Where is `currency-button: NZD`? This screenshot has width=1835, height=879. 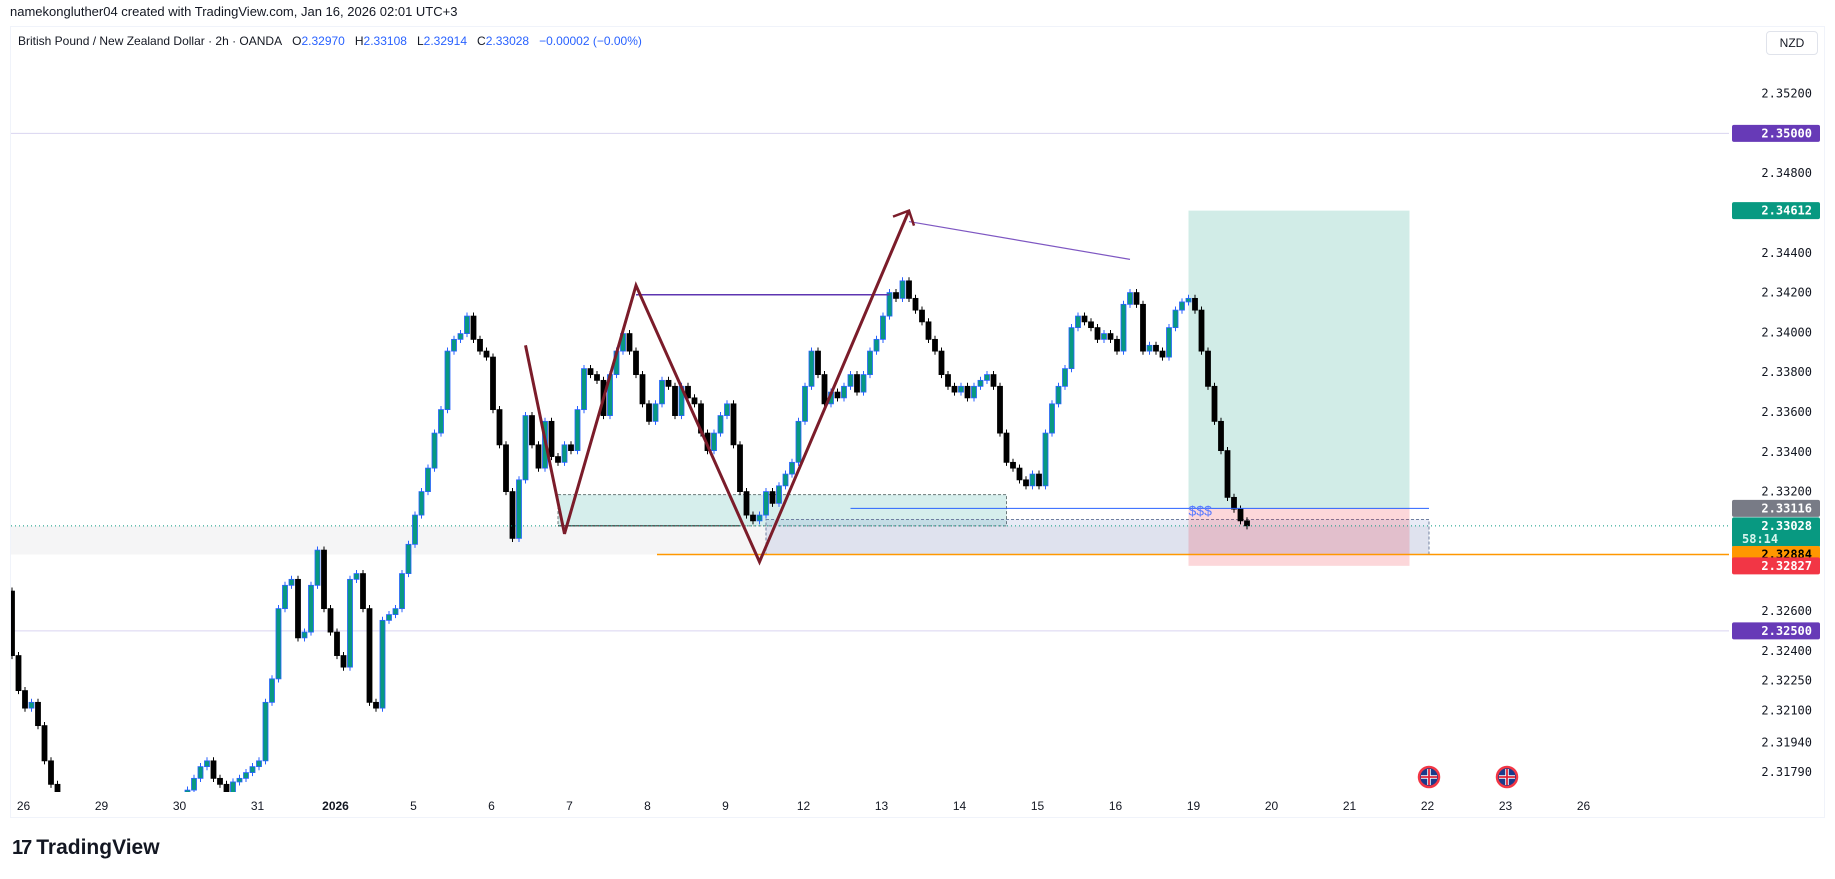
currency-button: NZD is located at coordinates (1792, 43).